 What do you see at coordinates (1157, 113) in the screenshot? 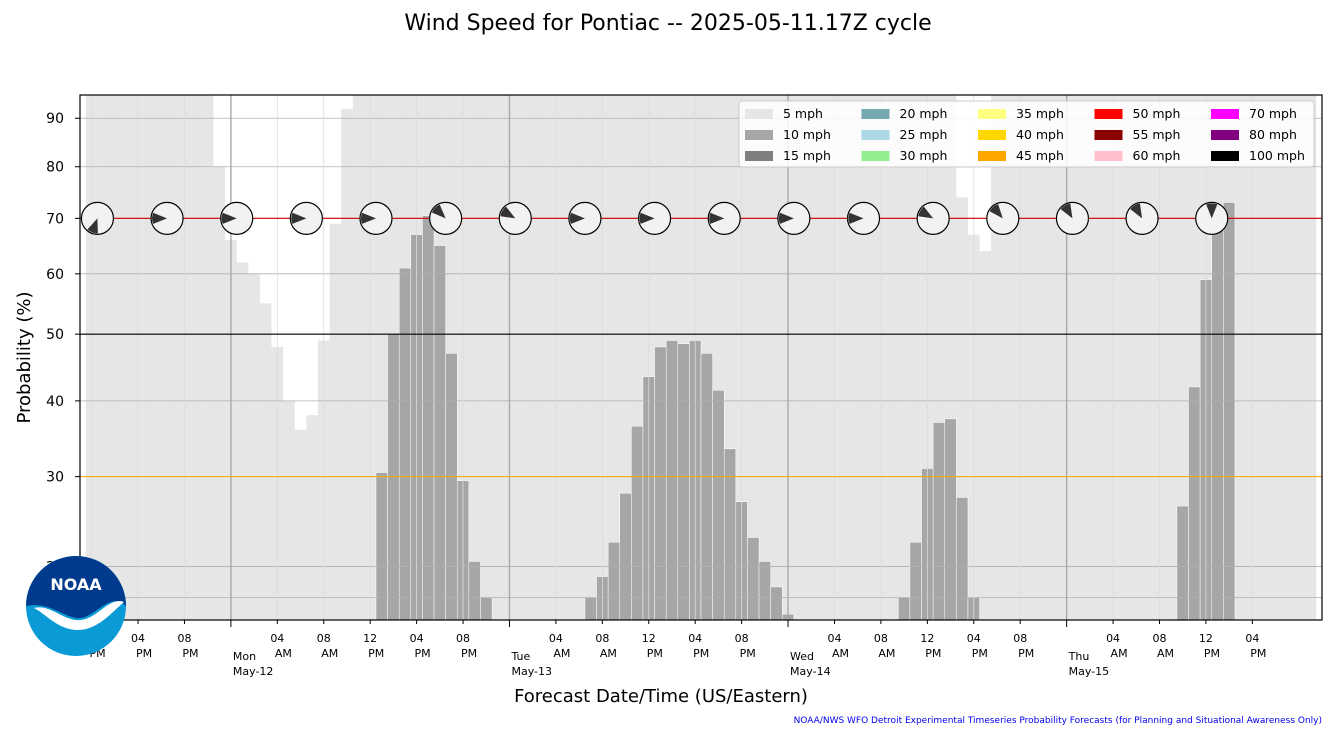
I see `legend-label: 50 mph` at bounding box center [1157, 113].